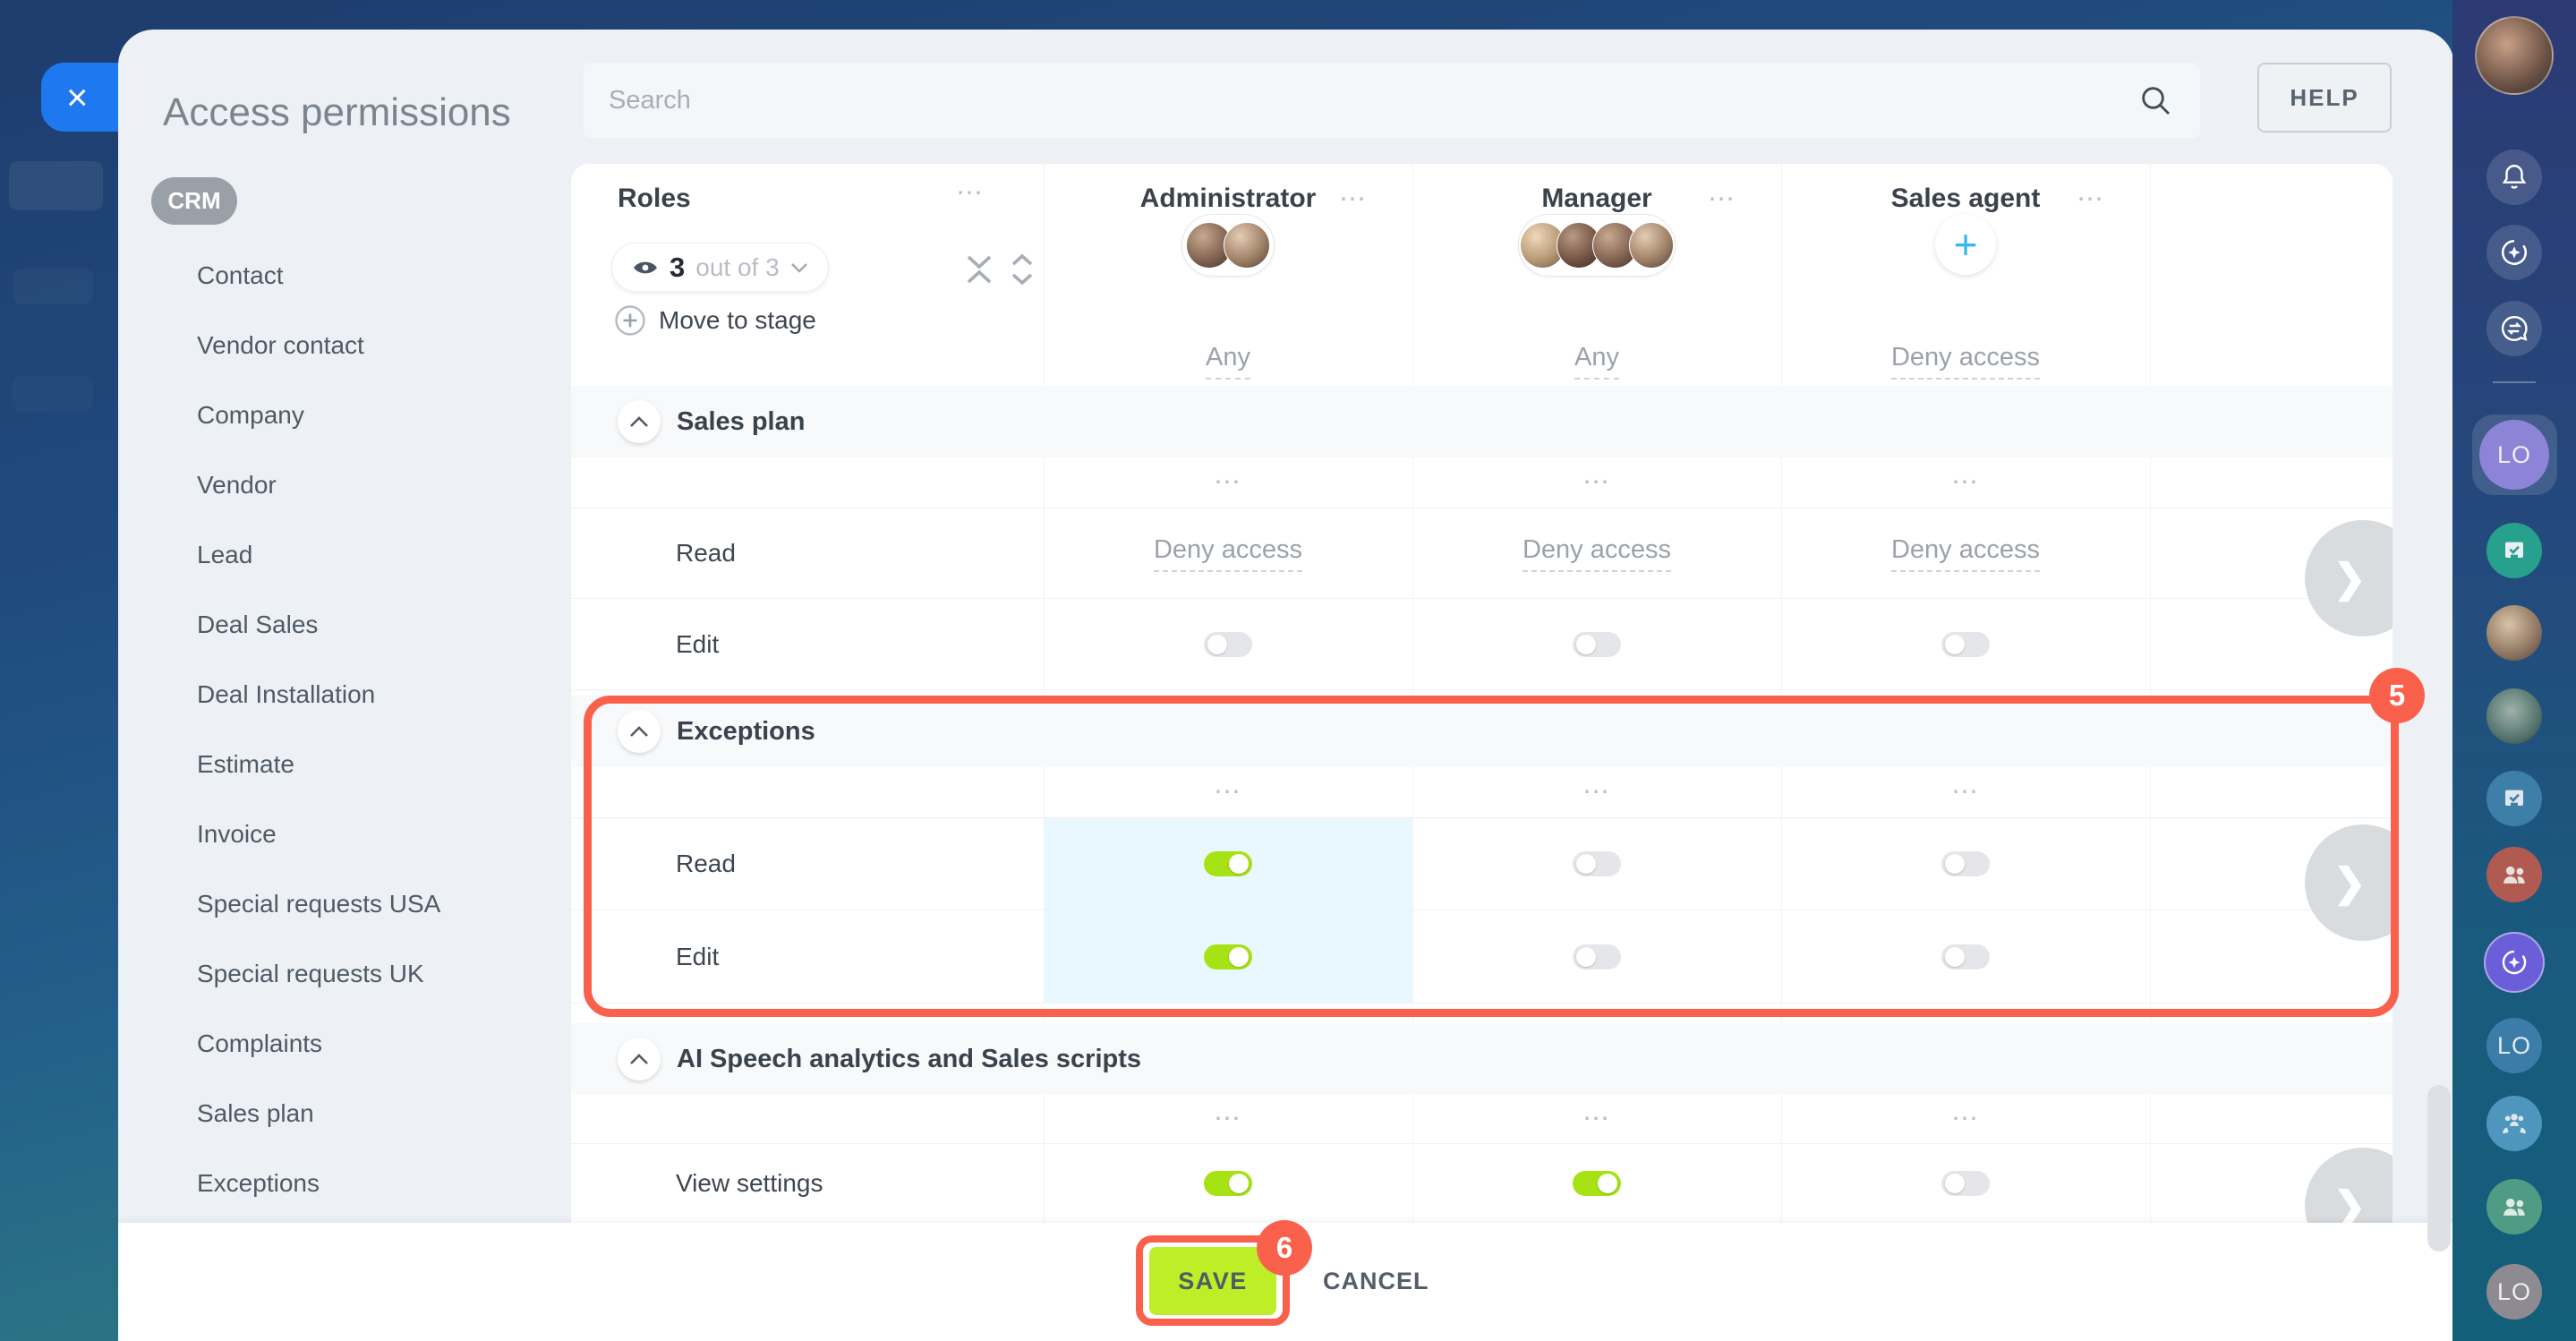 The image size is (2576, 1341). I want to click on nav-item-exceptions: Exceptions, so click(258, 1183).